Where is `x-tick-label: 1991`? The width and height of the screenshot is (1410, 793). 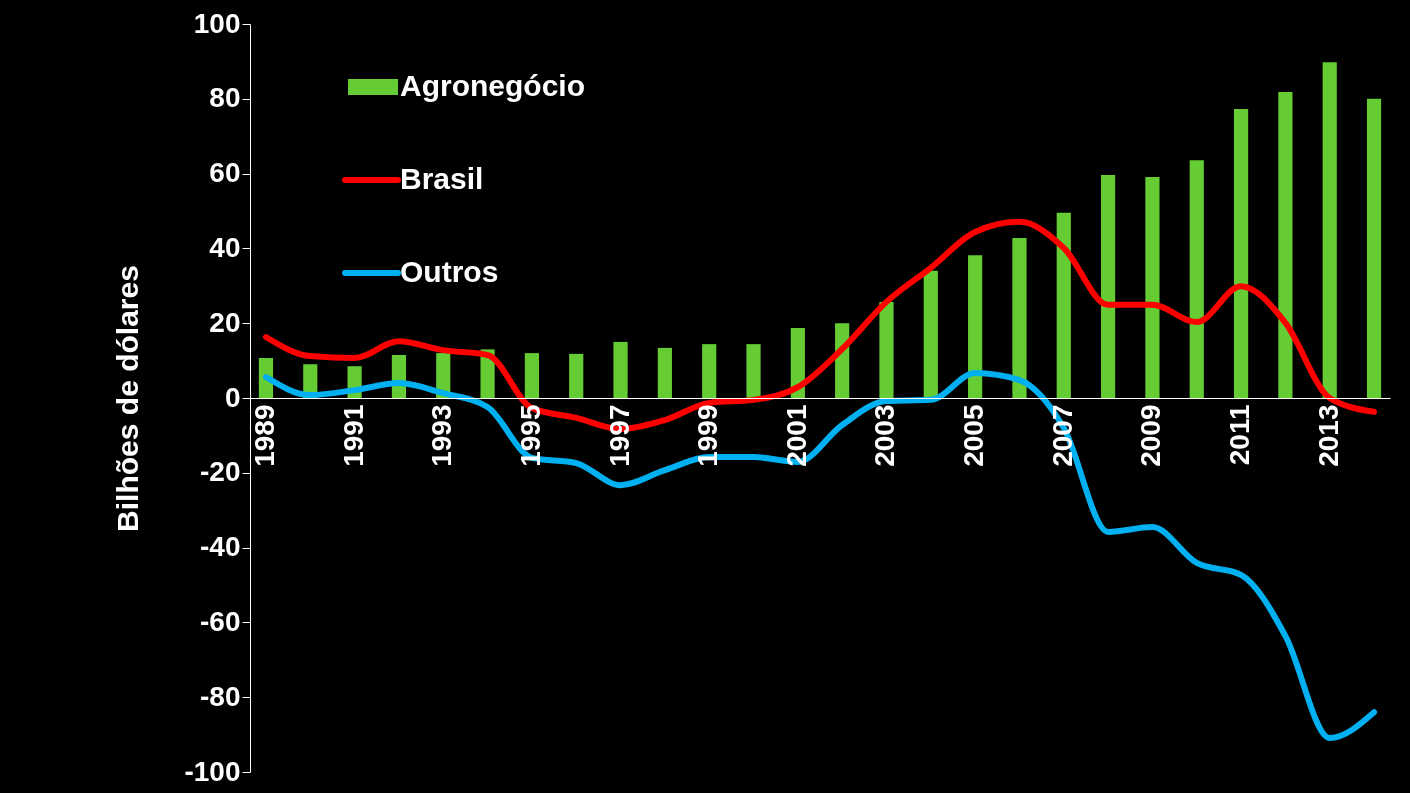
x-tick-label: 1991 is located at coordinates (353, 435).